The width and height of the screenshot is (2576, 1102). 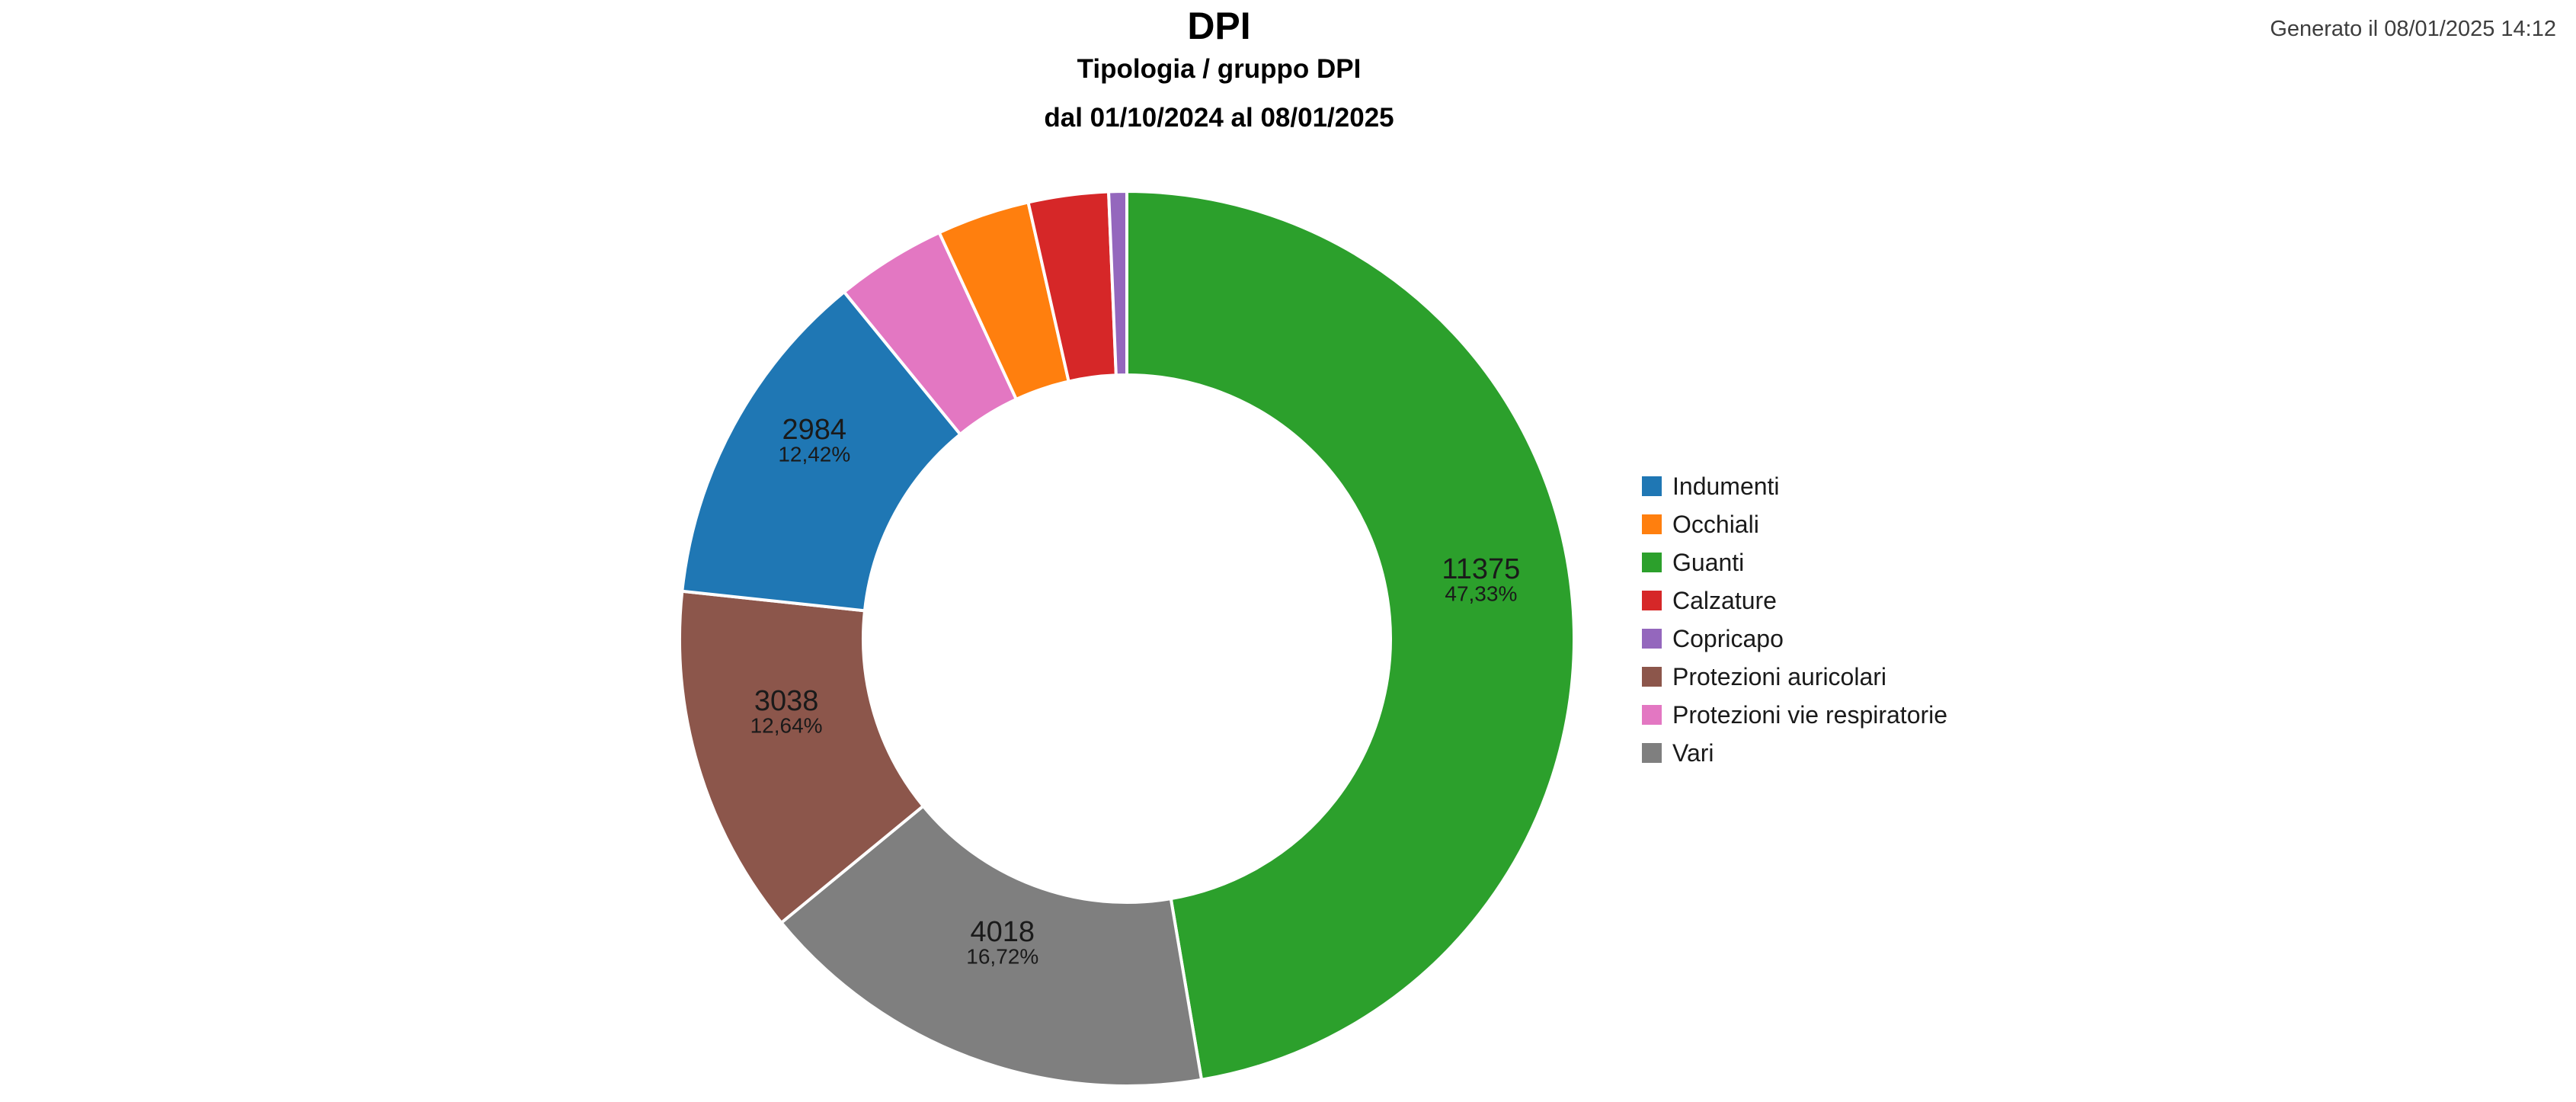 I want to click on legend-swatch-protezioni-vie-respiratorie, so click(x=1652, y=715).